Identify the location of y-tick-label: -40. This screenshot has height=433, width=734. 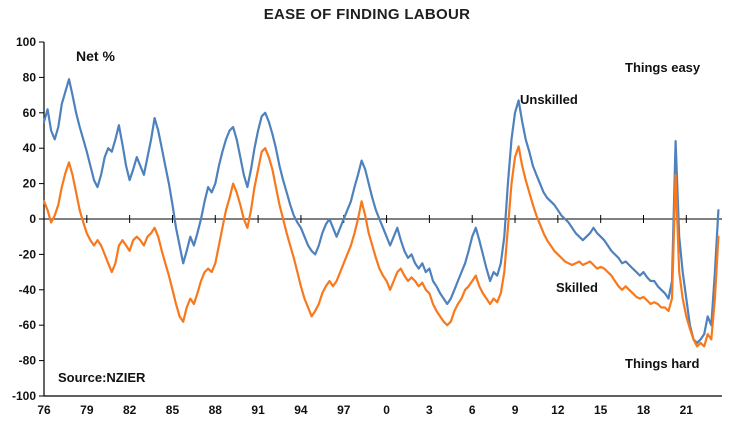
(28, 290).